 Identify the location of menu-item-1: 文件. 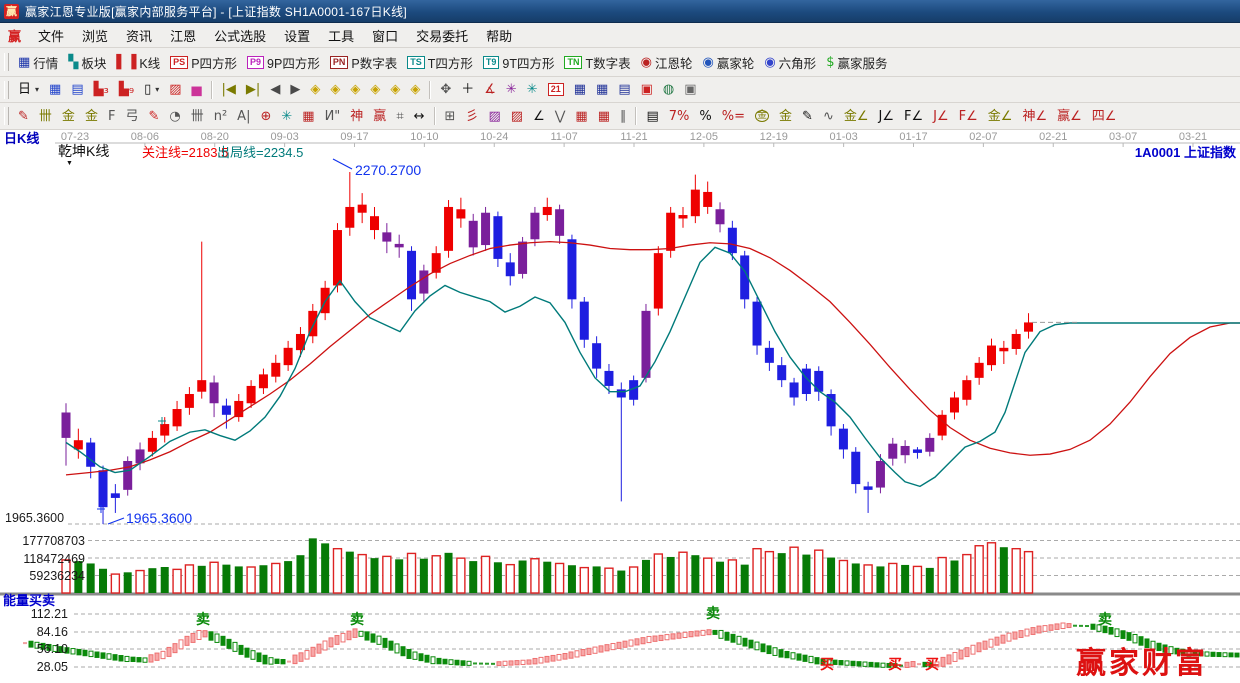
(51, 36).